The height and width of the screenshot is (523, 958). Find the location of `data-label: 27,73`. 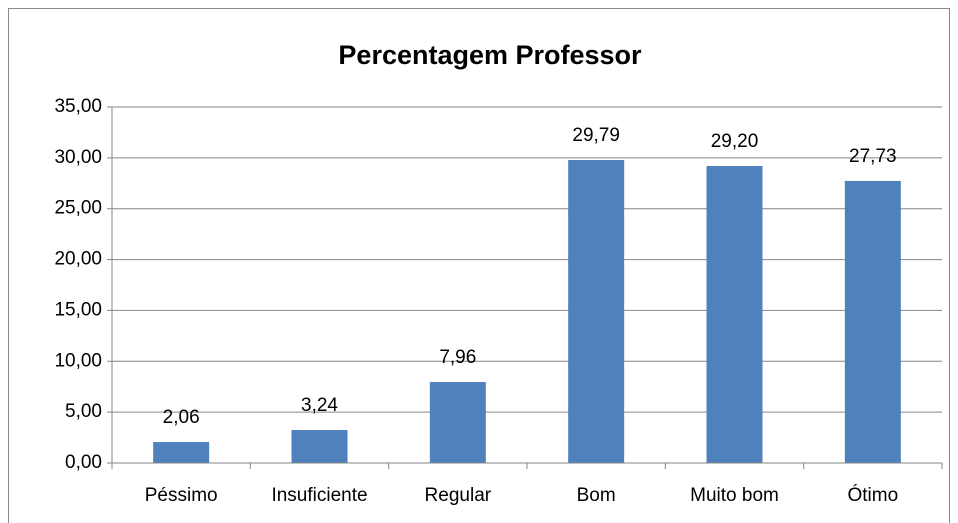

data-label: 27,73 is located at coordinates (873, 156).